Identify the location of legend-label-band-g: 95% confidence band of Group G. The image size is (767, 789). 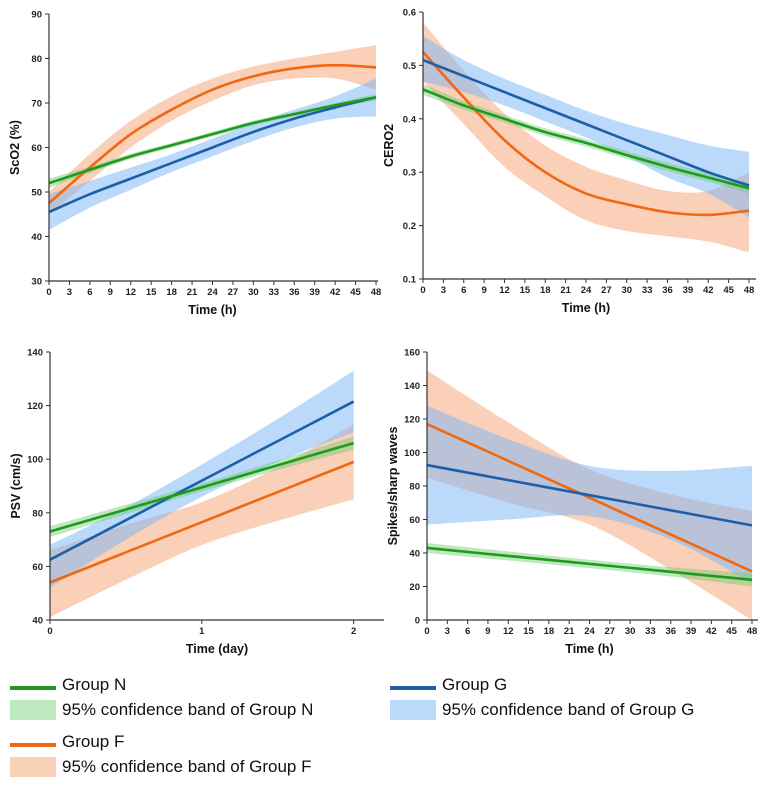
(568, 709).